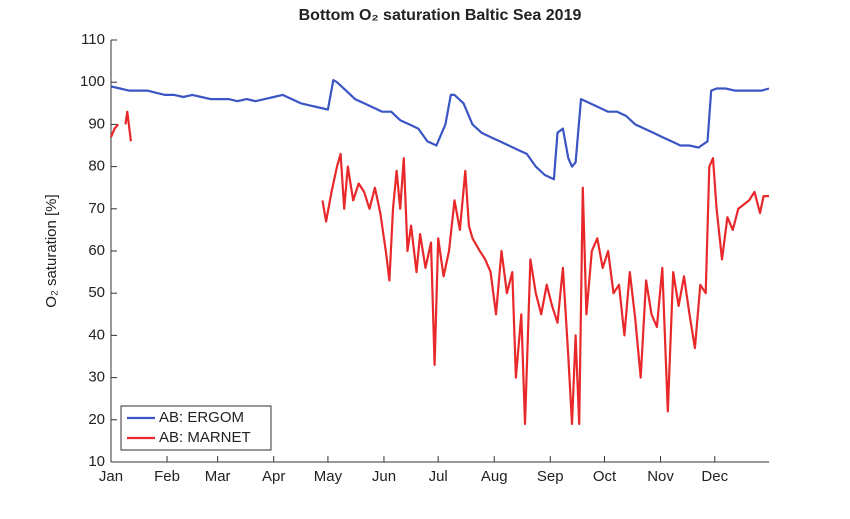  I want to click on y-tick-label: 40, so click(96, 334).